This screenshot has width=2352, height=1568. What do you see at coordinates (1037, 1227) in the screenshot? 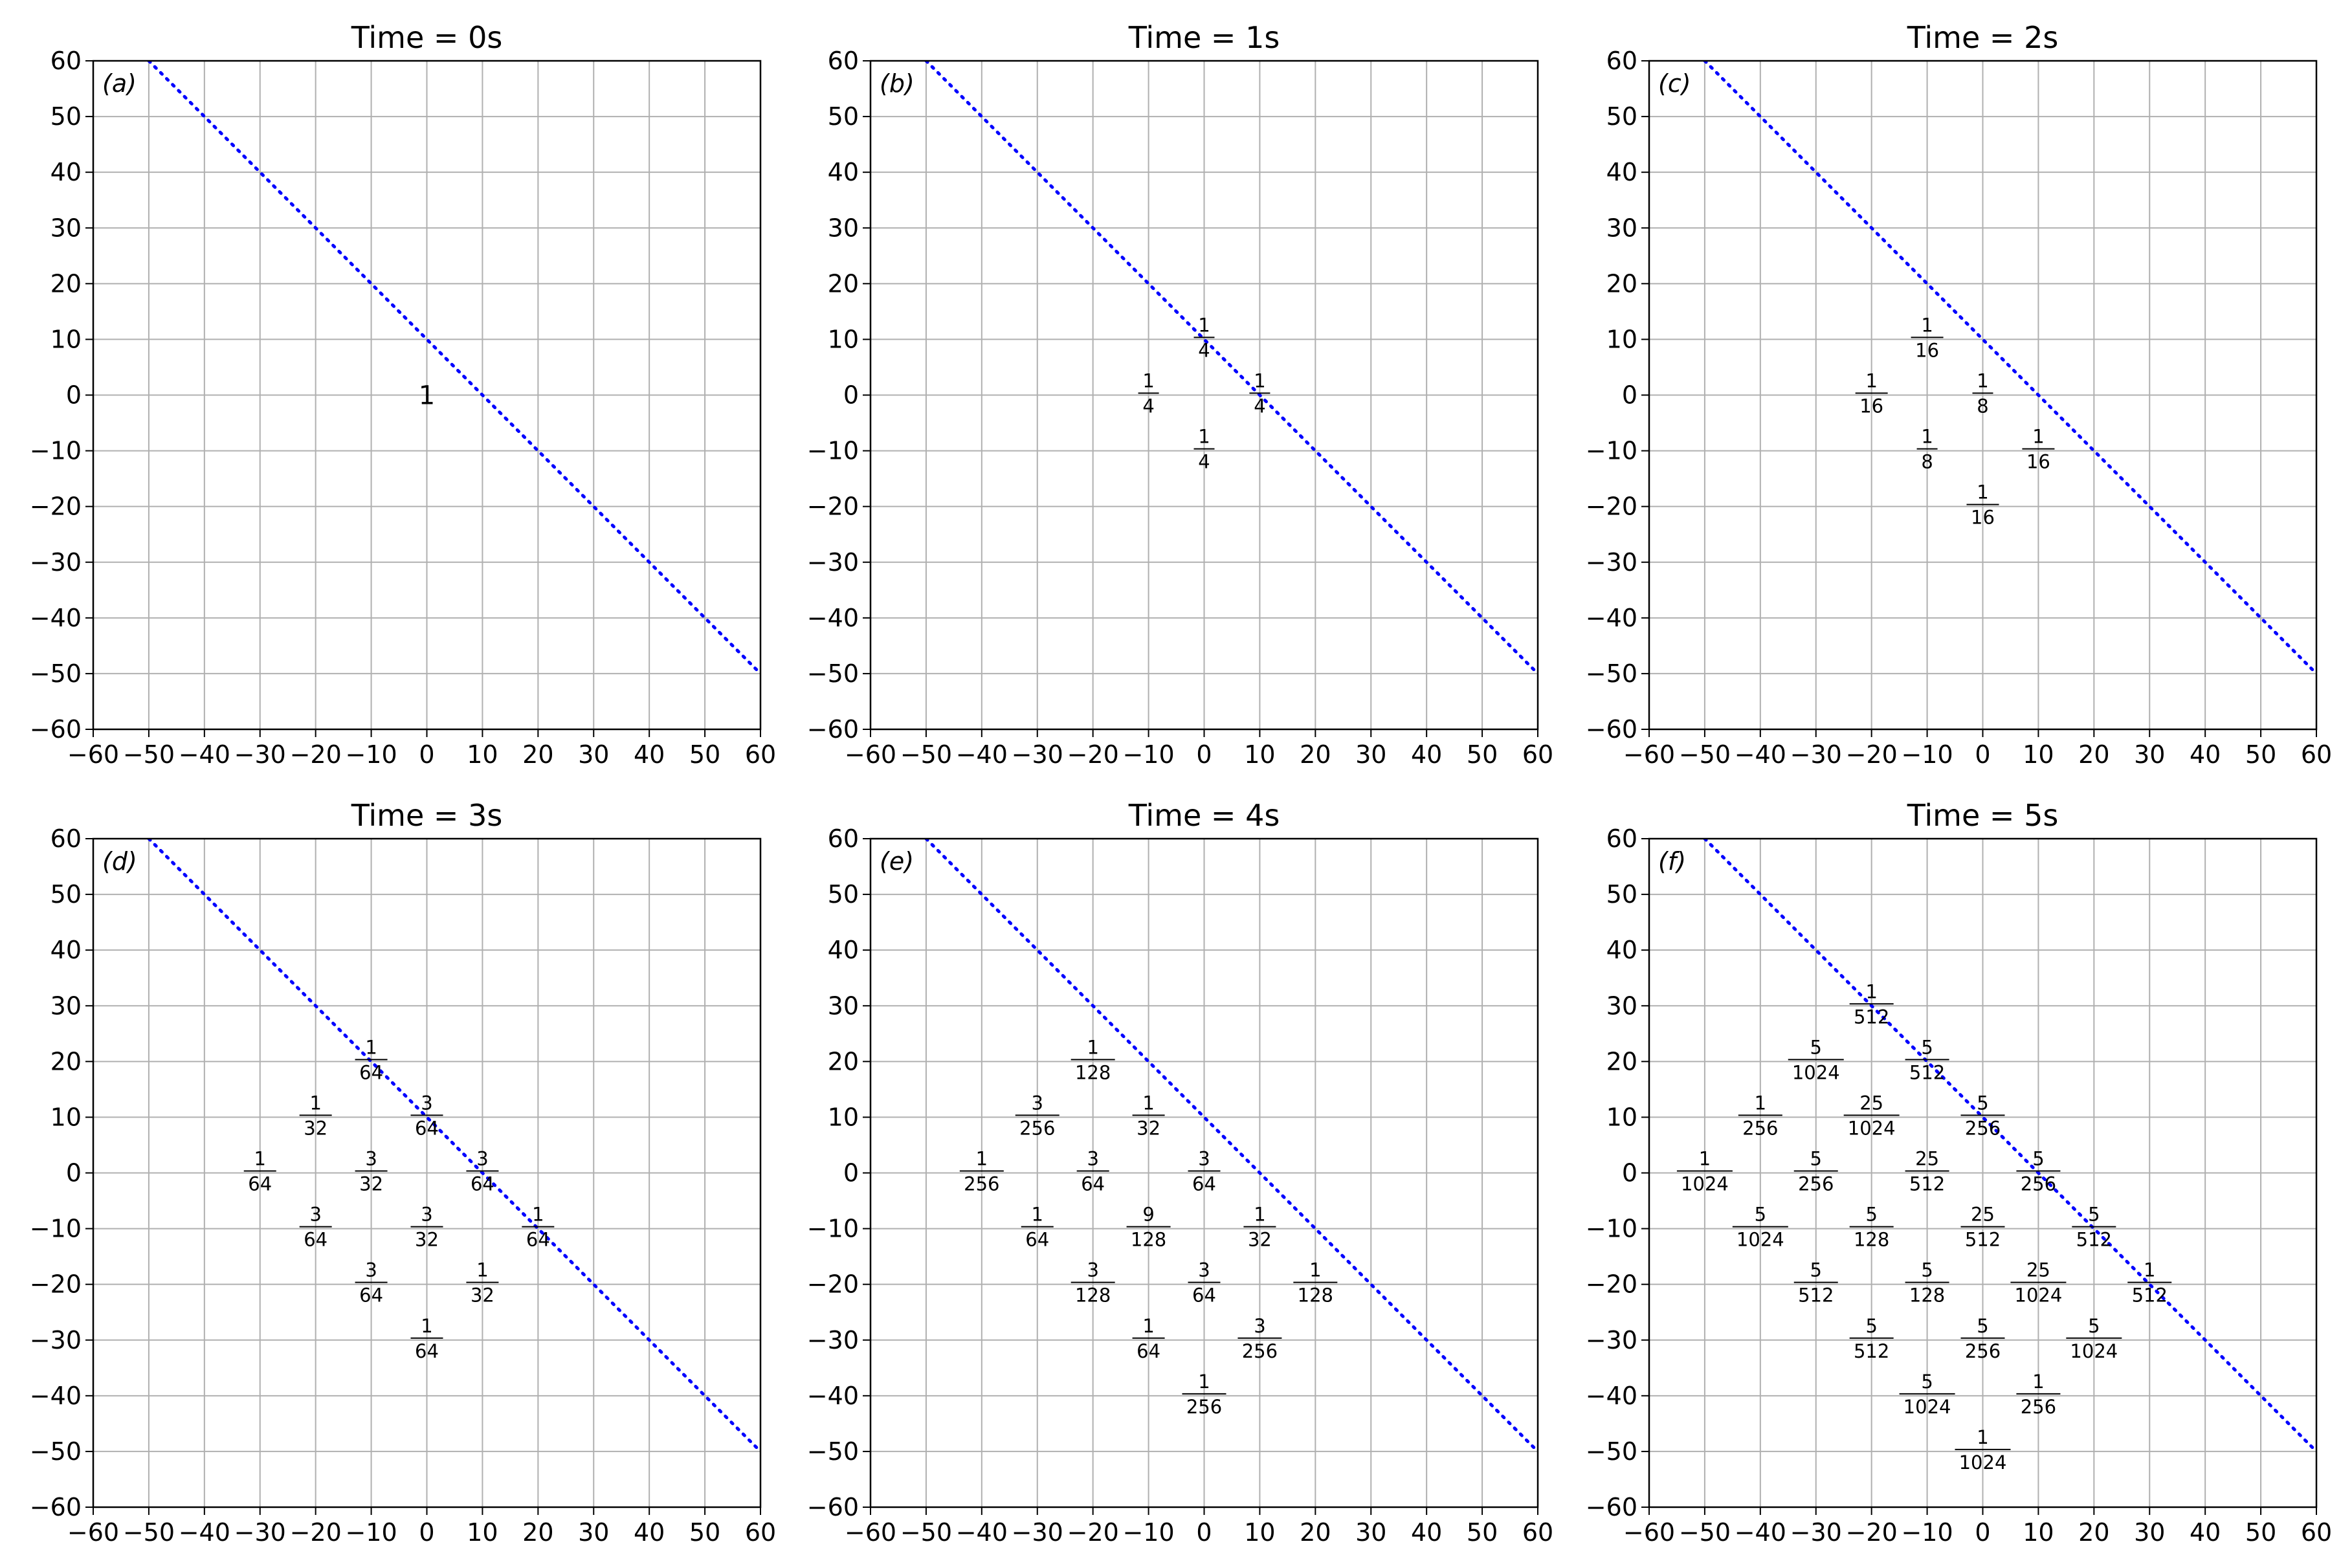
I see `data-point-label: 164` at bounding box center [1037, 1227].